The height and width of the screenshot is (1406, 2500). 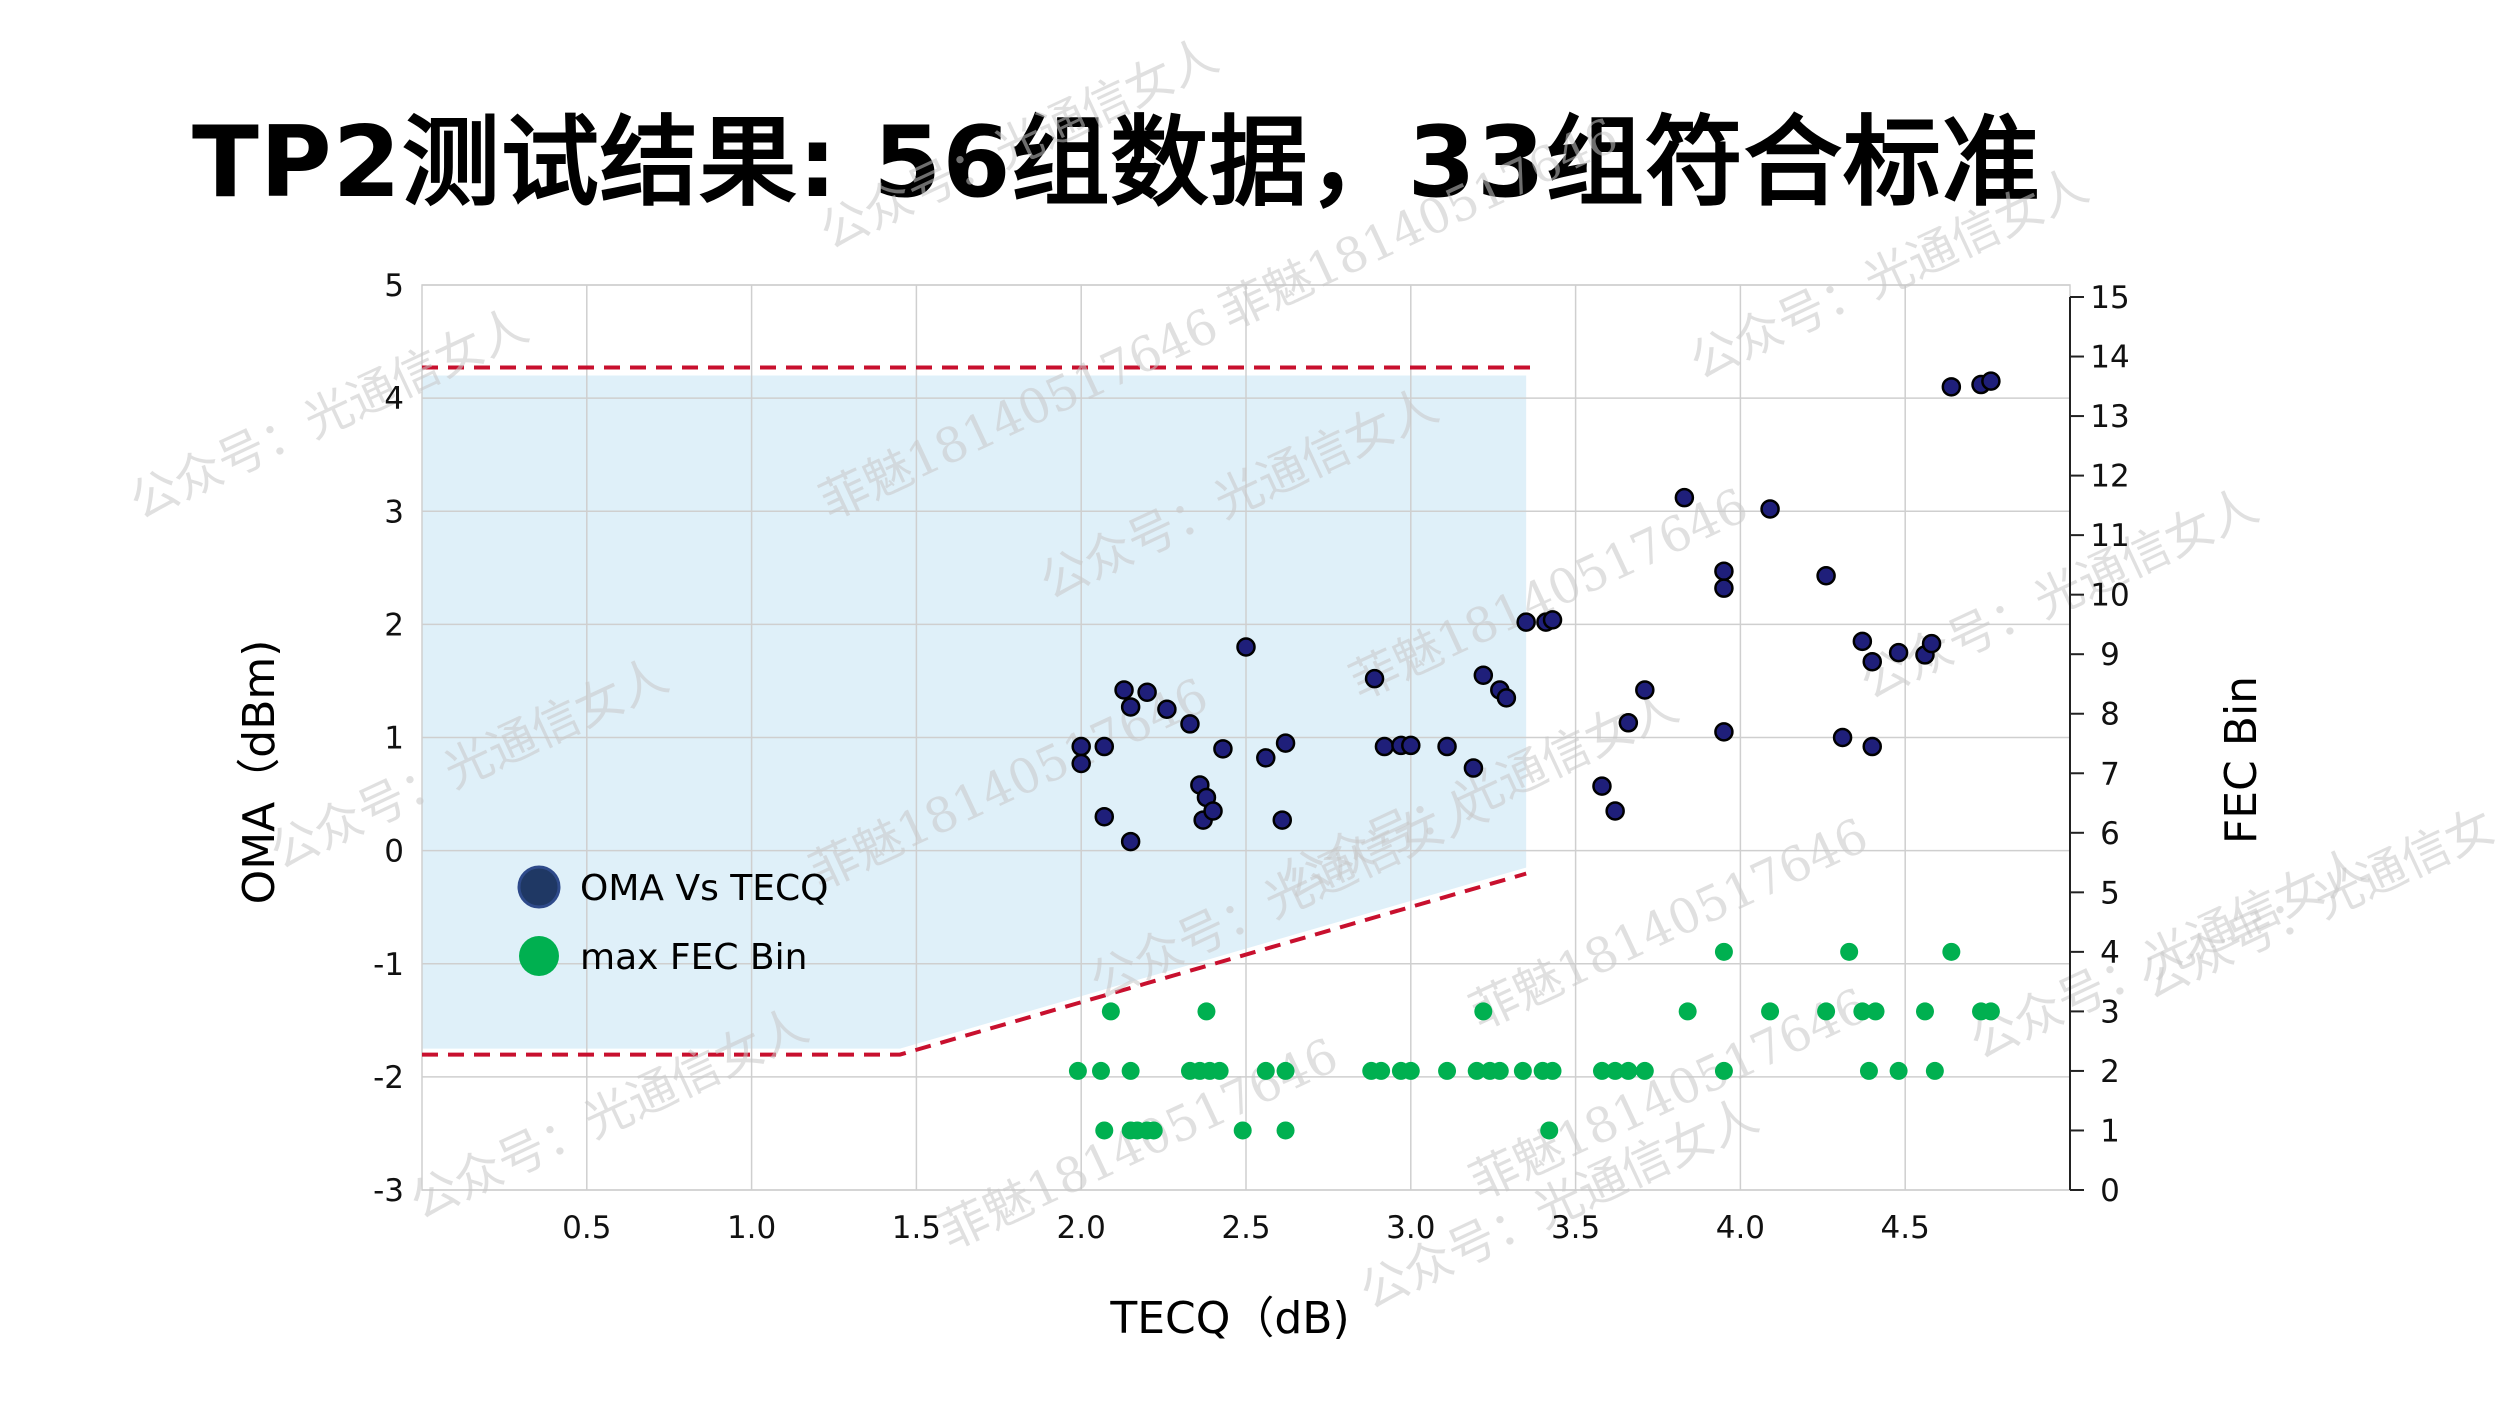 I want to click on legend-marker-oma, so click(x=539, y=887).